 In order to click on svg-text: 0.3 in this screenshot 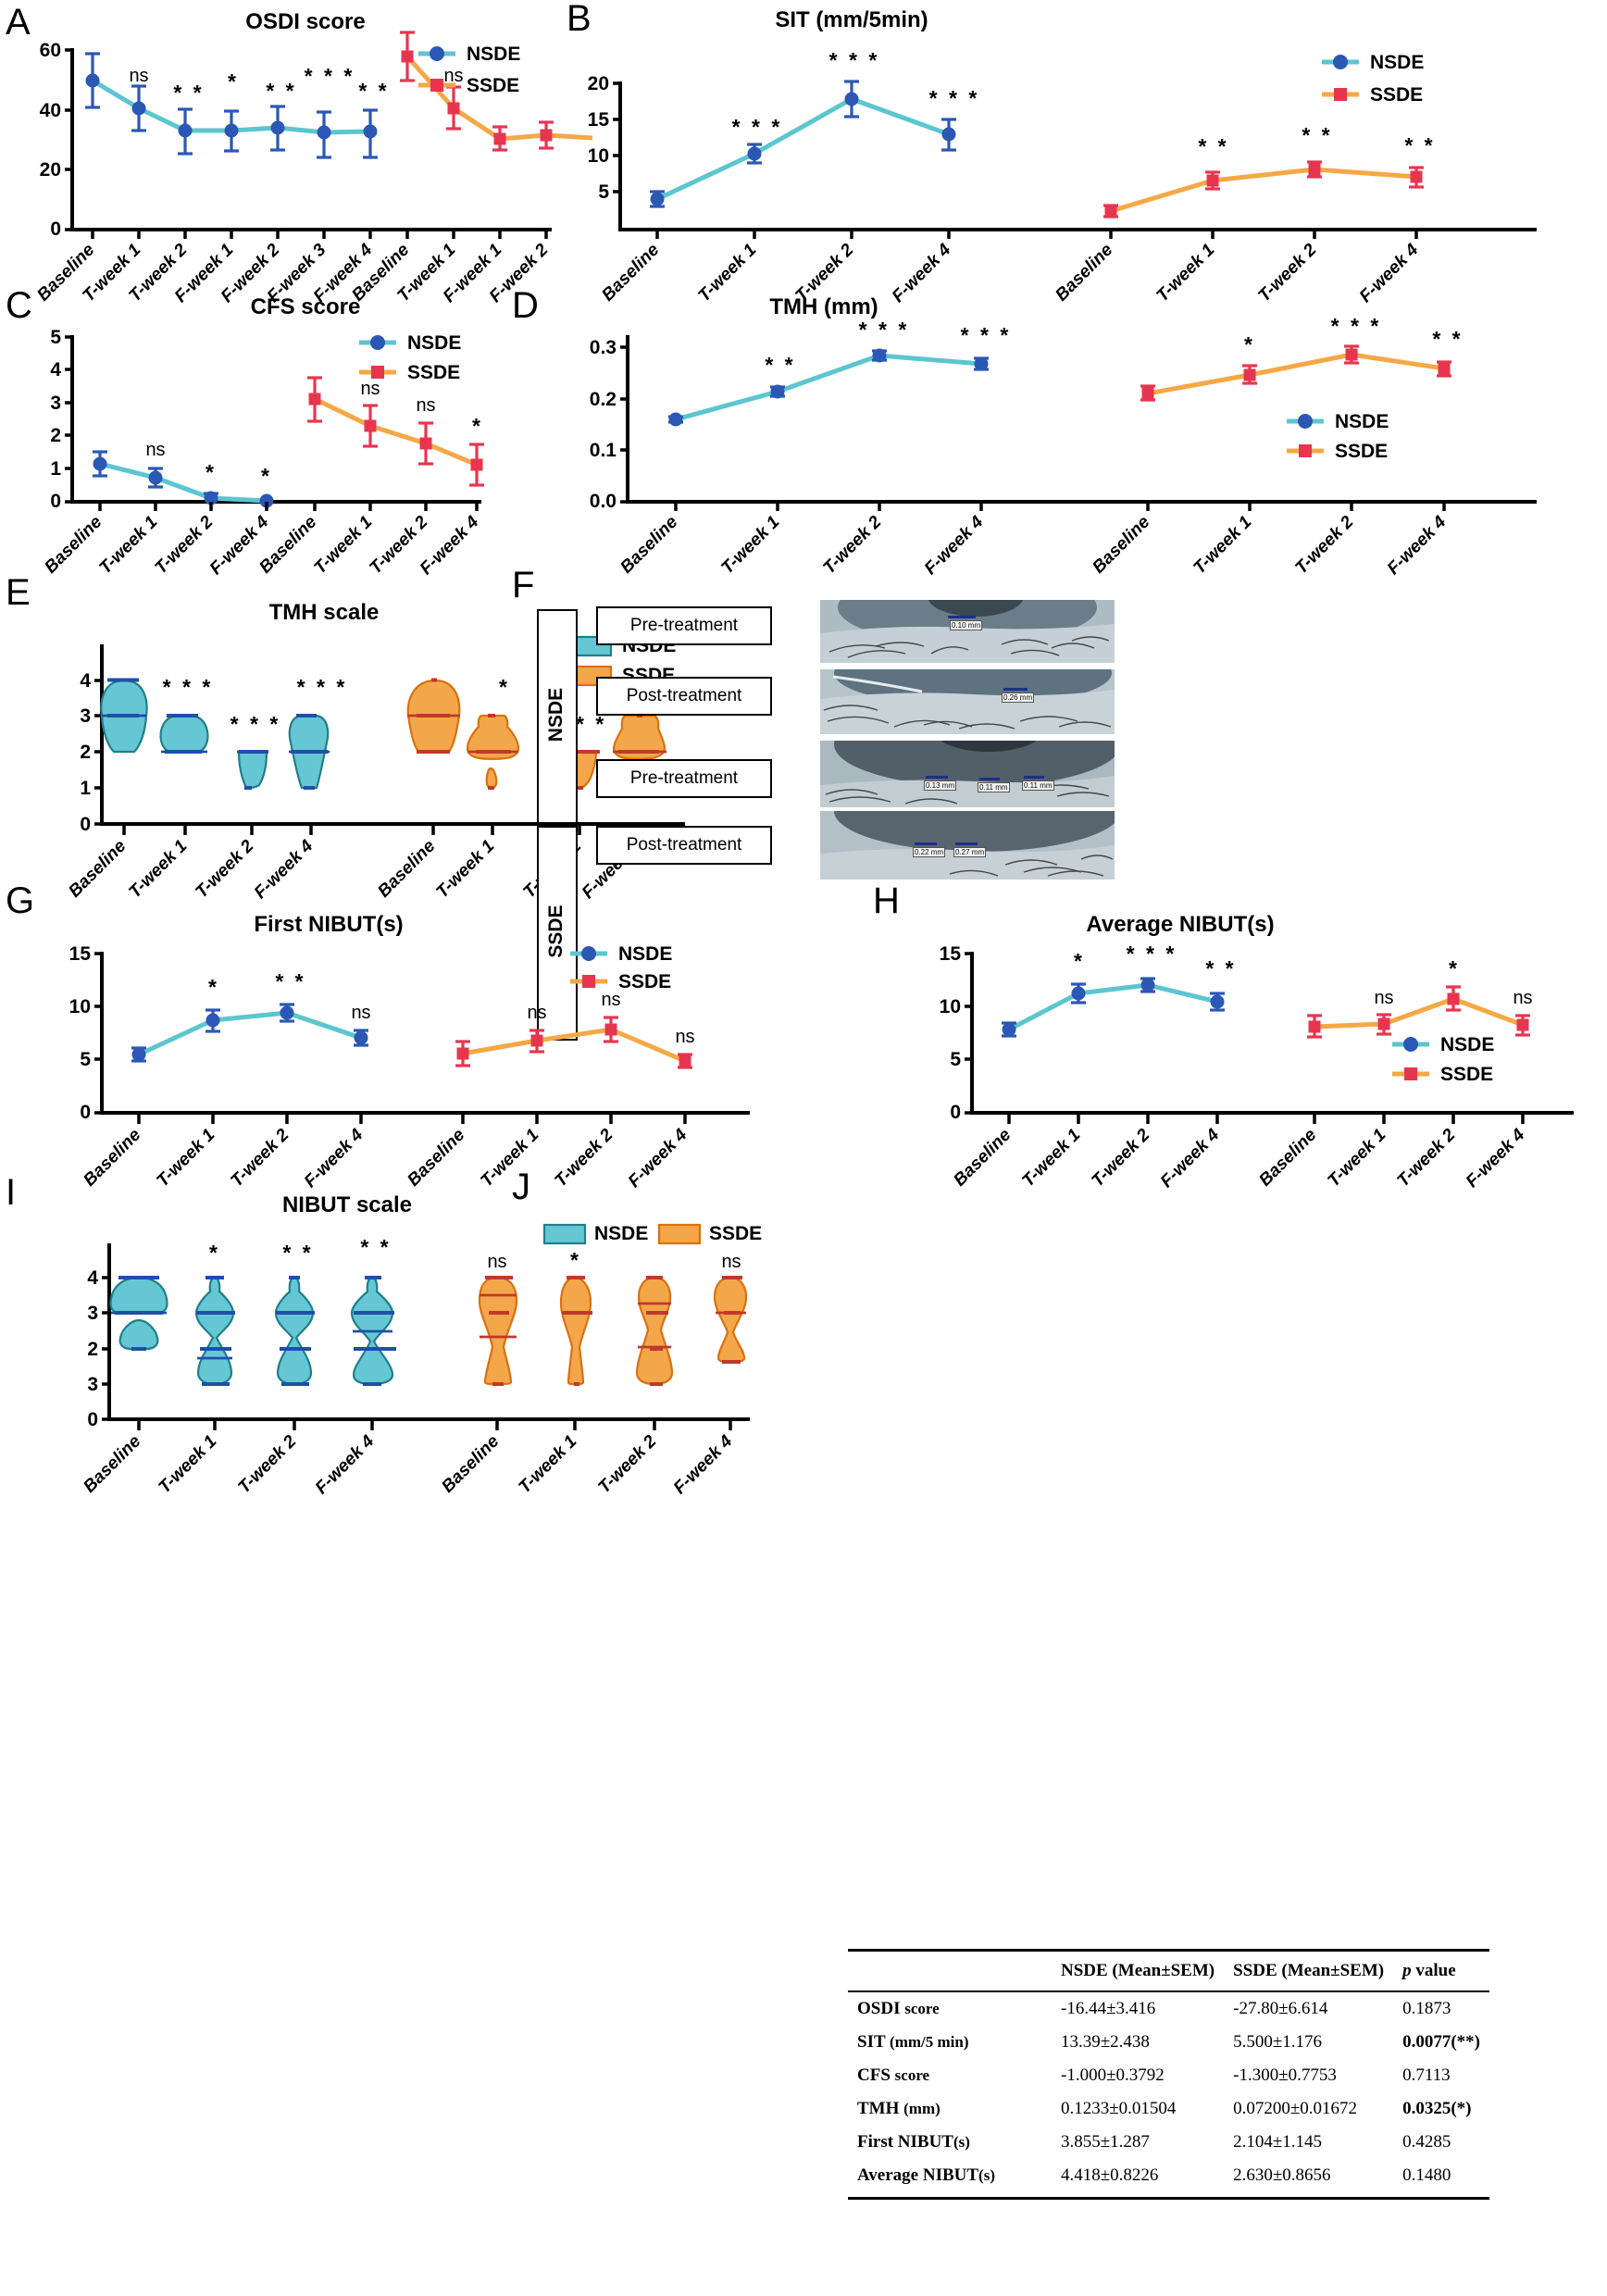, I will do `click(603, 347)`.